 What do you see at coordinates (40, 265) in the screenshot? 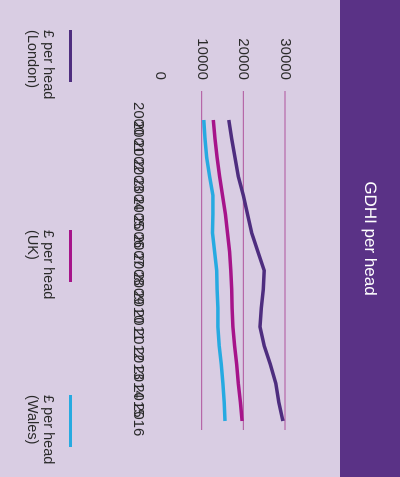
I see `legend-label: £ per head (UK)` at bounding box center [40, 265].